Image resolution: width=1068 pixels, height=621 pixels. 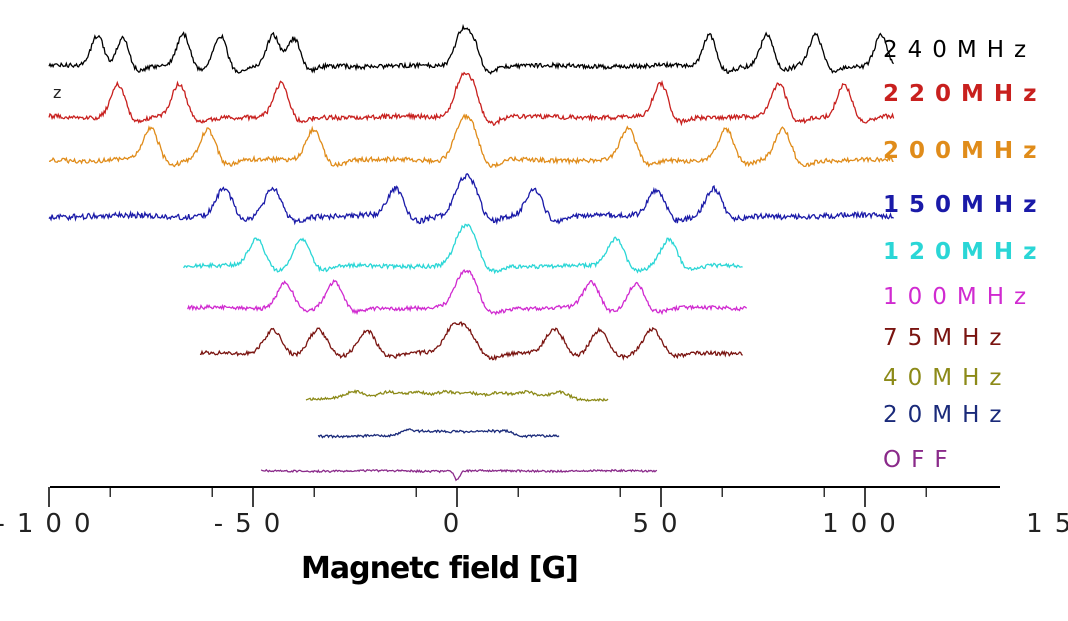 I want to click on series-label-120mhz: 120MHz, so click(x=965, y=252).